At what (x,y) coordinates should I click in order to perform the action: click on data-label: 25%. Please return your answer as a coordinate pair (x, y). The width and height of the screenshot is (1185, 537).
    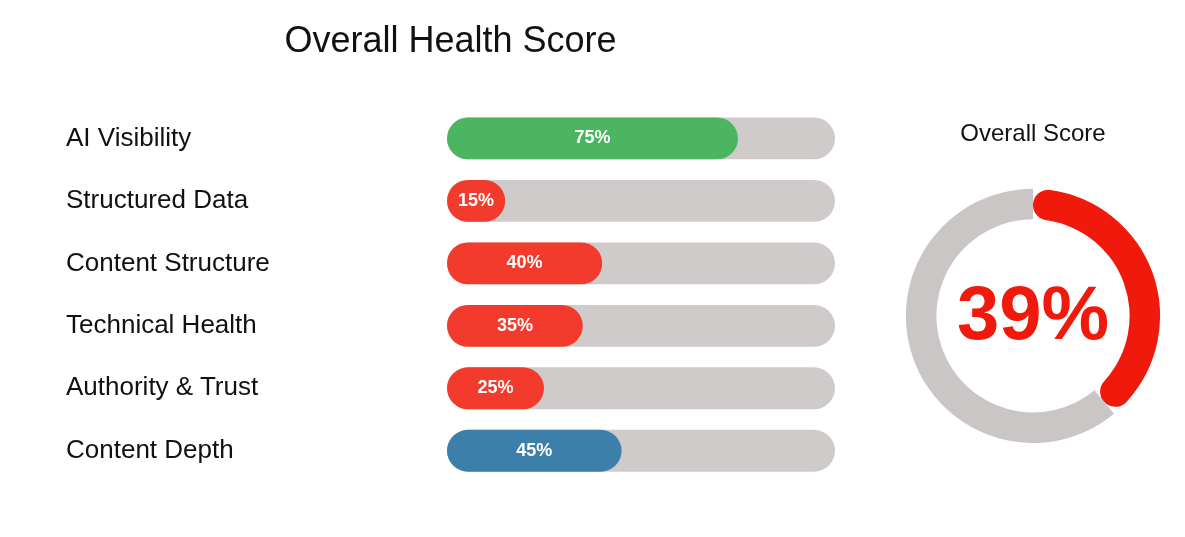
    Looking at the image, I should click on (495, 387).